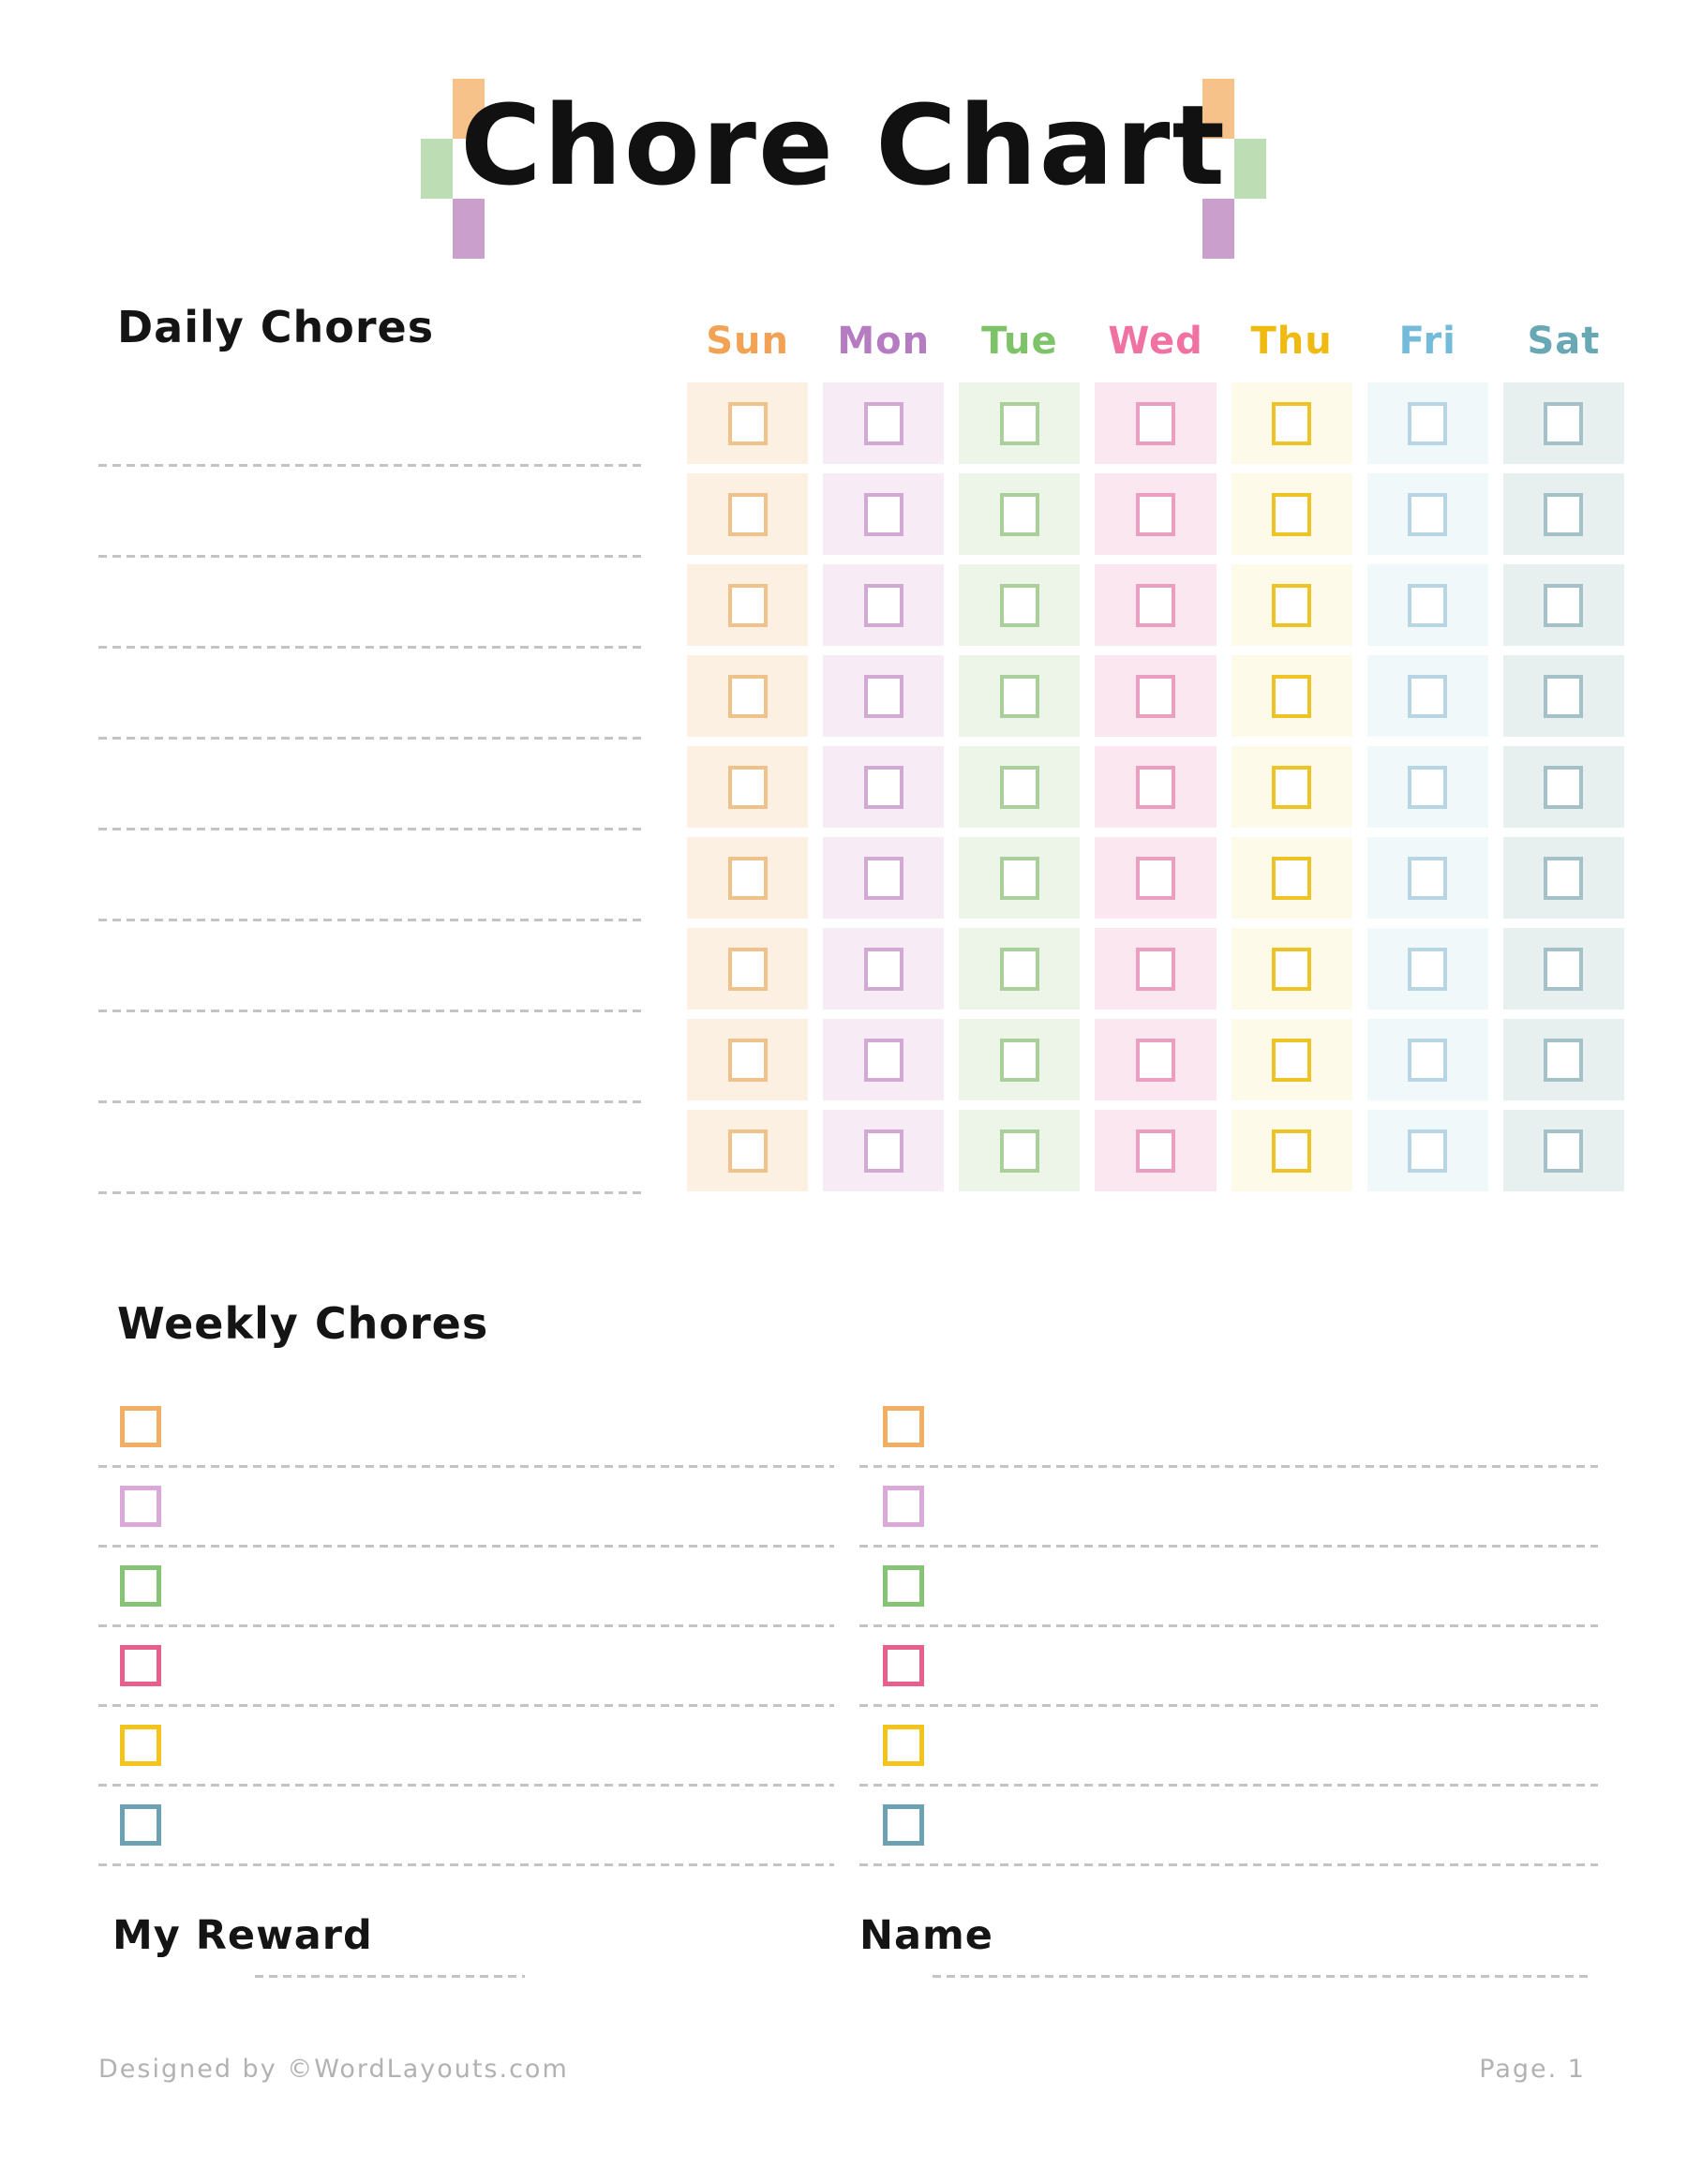 The height and width of the screenshot is (2184, 1687). What do you see at coordinates (1428, 696) in the screenshot?
I see `daily-checkbox-fri-row4` at bounding box center [1428, 696].